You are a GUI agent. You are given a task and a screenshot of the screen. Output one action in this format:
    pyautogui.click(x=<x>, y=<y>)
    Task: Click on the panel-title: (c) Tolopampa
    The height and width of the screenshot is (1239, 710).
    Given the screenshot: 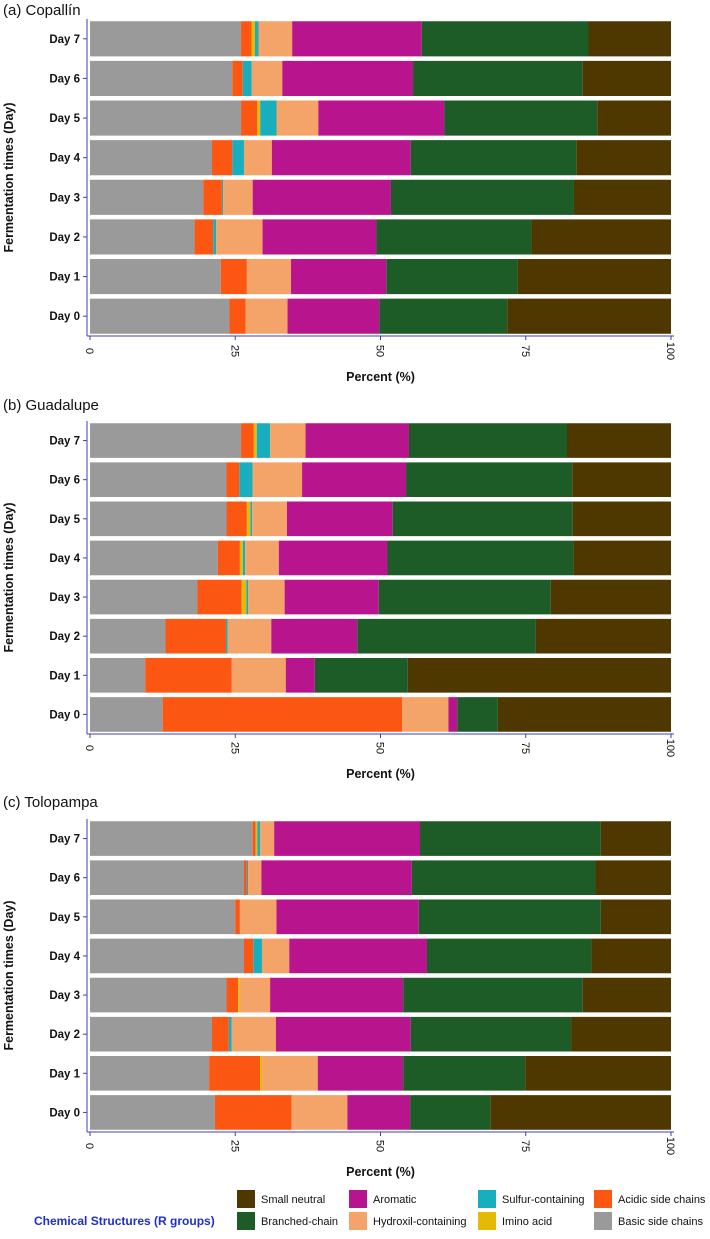 What is the action you would take?
    pyautogui.click(x=50, y=802)
    